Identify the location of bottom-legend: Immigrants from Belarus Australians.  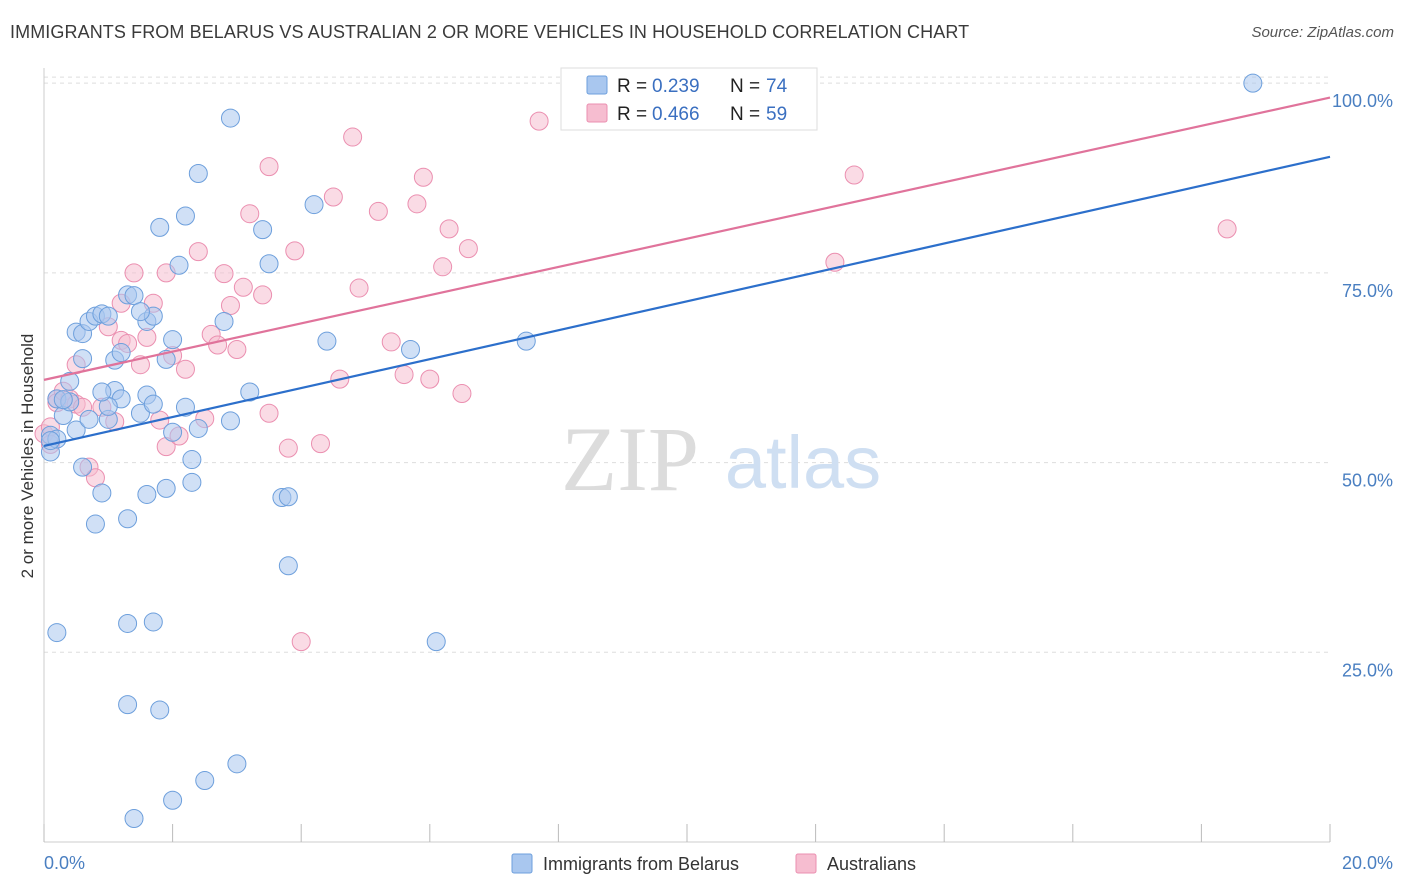
(713, 863).